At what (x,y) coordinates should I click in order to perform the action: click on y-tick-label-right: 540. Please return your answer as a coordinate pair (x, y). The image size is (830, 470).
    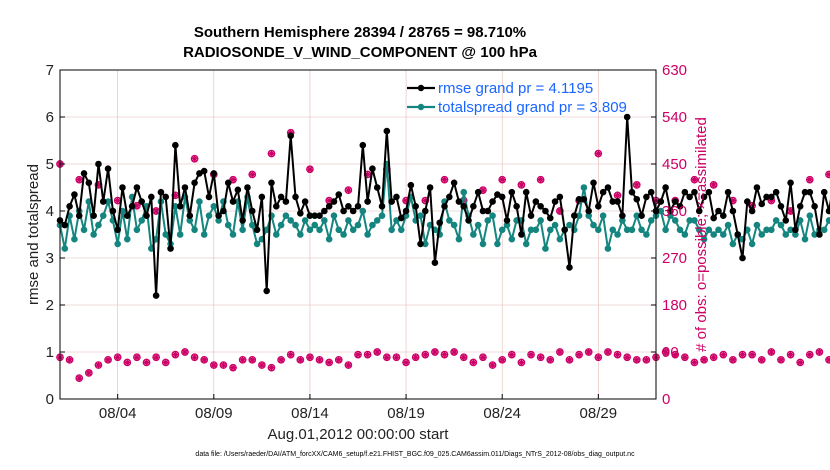
    Looking at the image, I should click on (674, 117).